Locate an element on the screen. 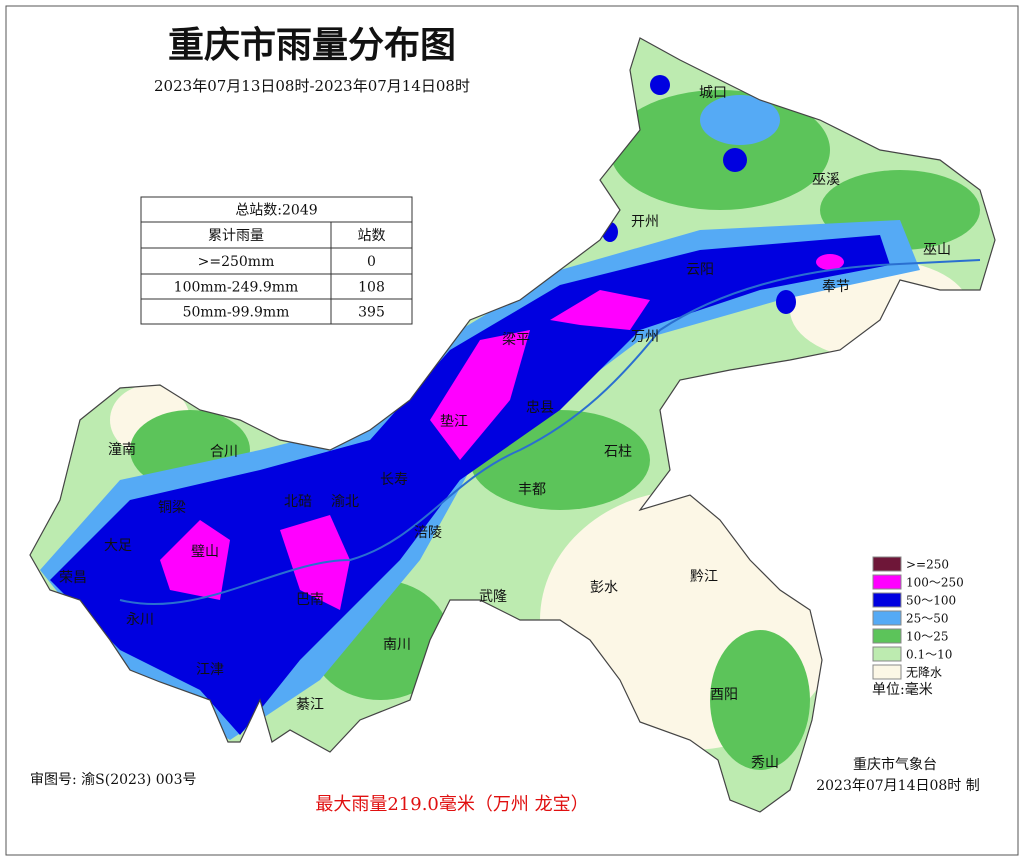  legend: >=250 100～250 50～100 25～50 10～25 0.1～10 无降水 is located at coordinates (918, 618).